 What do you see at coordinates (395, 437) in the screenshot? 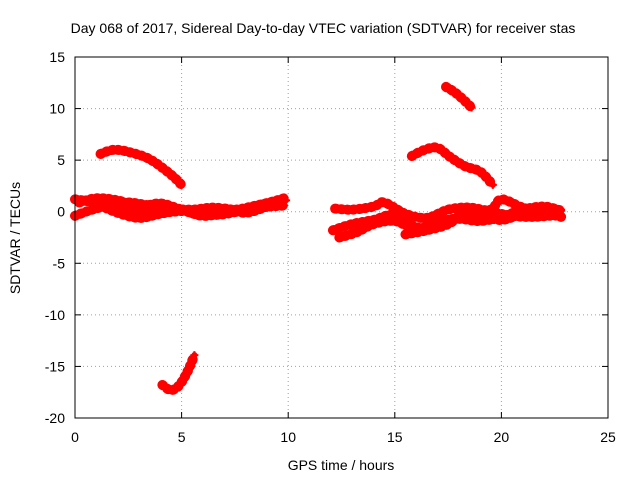
I see `x-tick-label: 15` at bounding box center [395, 437].